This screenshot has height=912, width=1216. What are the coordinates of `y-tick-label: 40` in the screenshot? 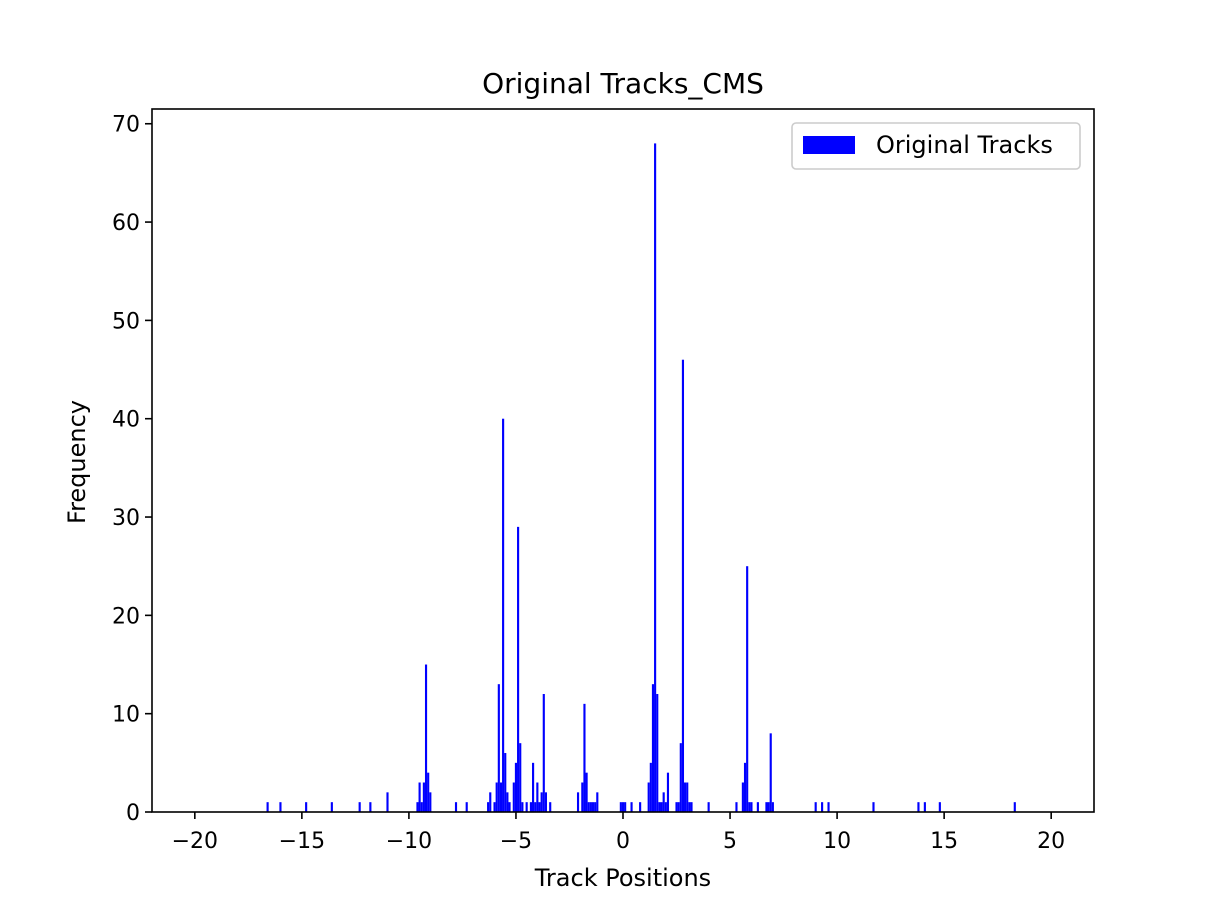 It's located at (126, 420).